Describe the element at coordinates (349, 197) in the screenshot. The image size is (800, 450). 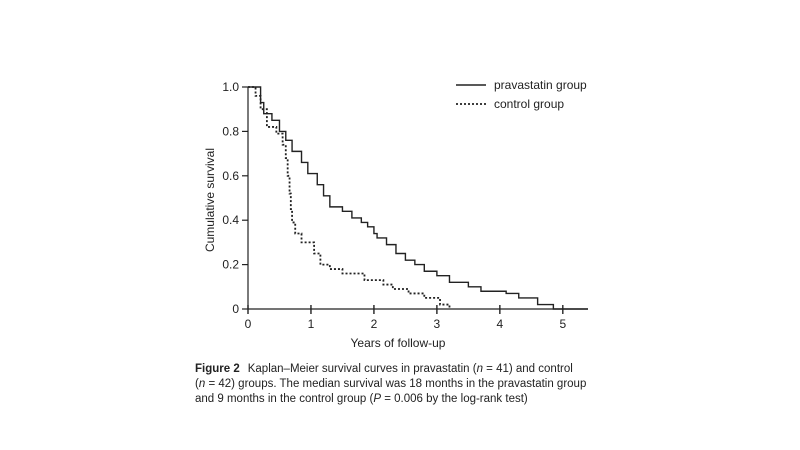
I see `control-curve` at that location.